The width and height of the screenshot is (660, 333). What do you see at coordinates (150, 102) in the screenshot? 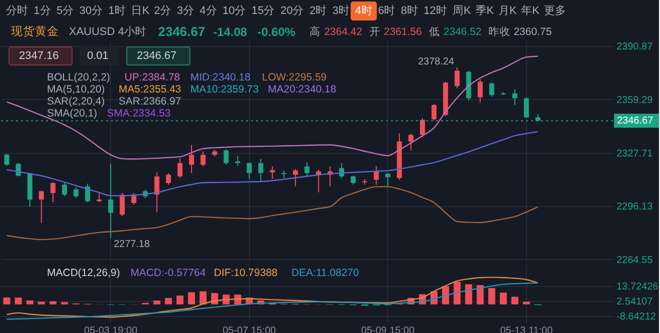
I see `annotation: SAR:2366.97` at bounding box center [150, 102].